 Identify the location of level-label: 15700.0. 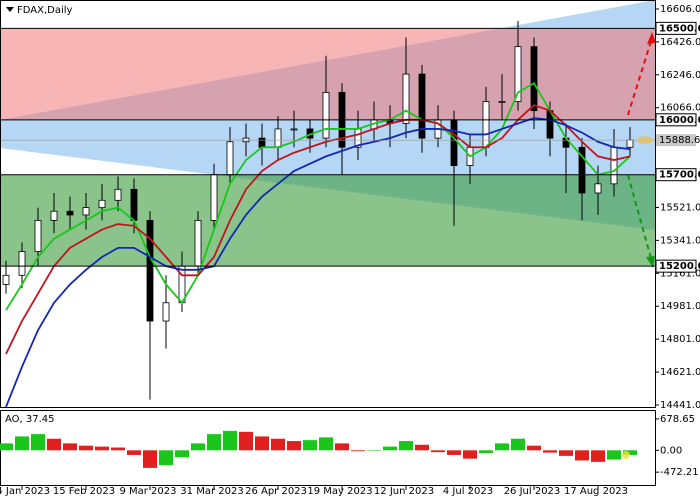
(679, 175).